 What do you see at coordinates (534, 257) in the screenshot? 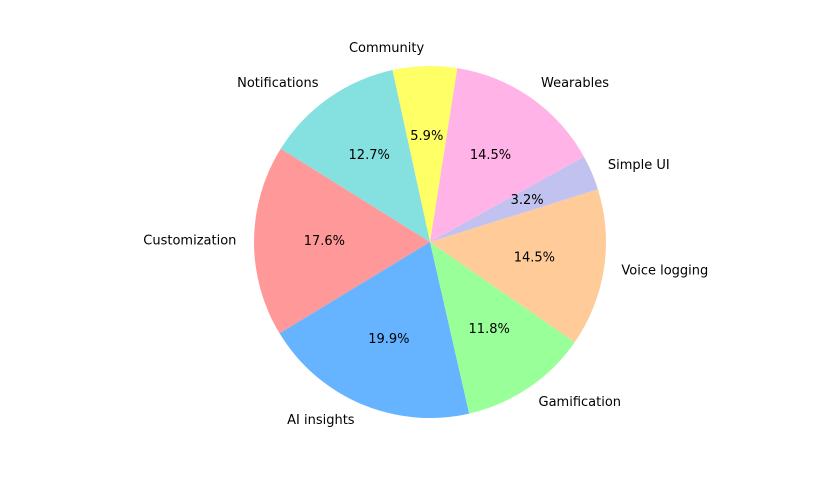
I see `value-label-voice-logging: 14.5%` at bounding box center [534, 257].